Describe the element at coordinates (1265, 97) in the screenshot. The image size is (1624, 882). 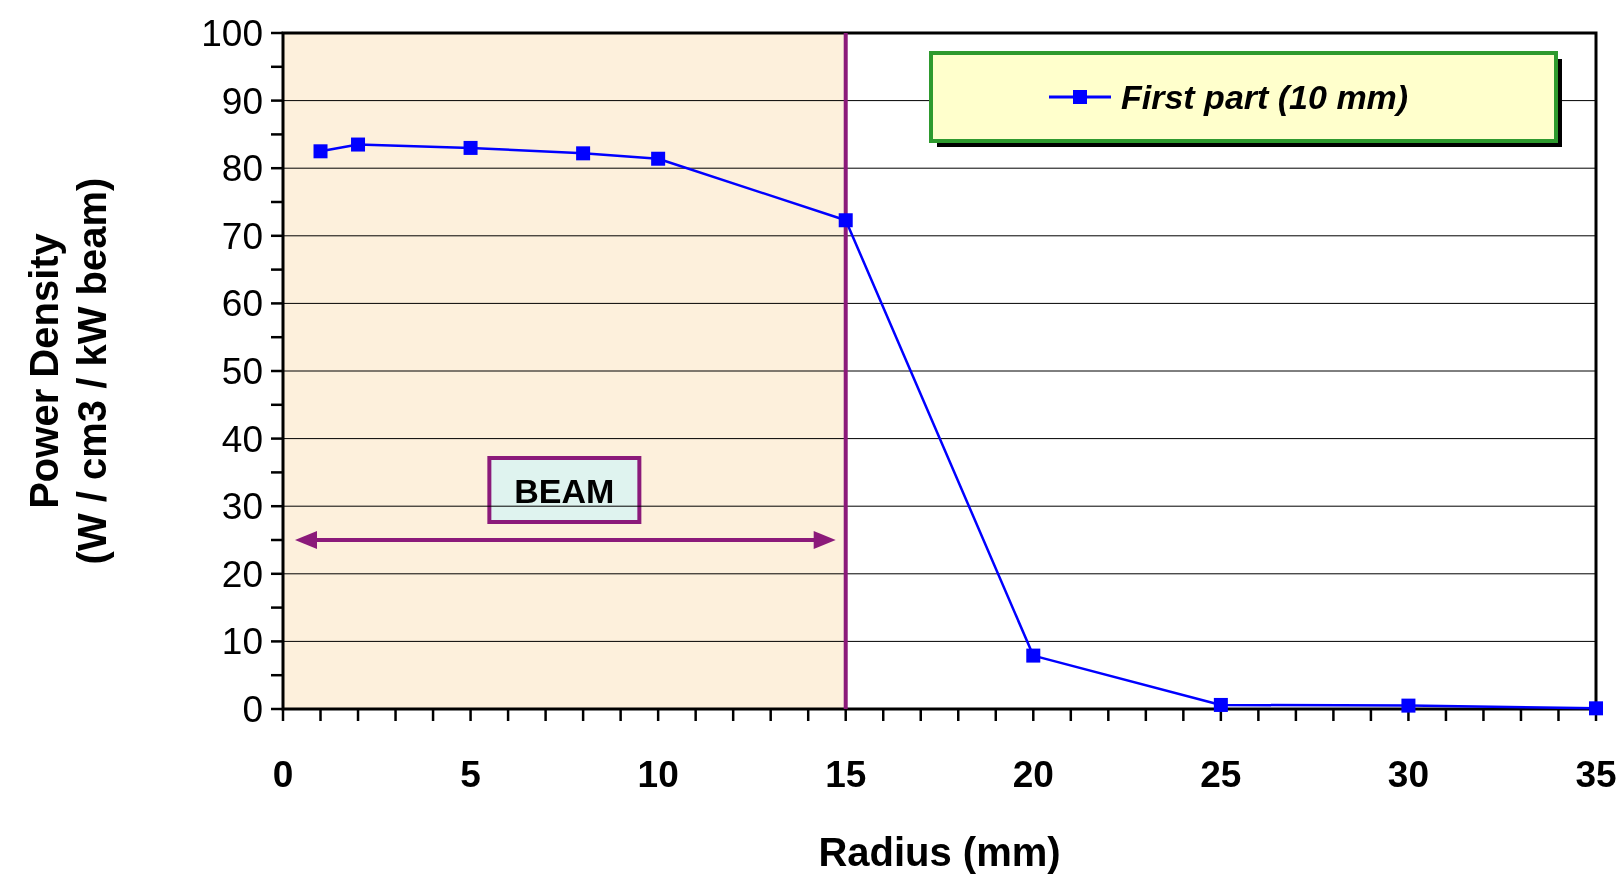
I see `legend-label: First part (10 mm)` at that location.